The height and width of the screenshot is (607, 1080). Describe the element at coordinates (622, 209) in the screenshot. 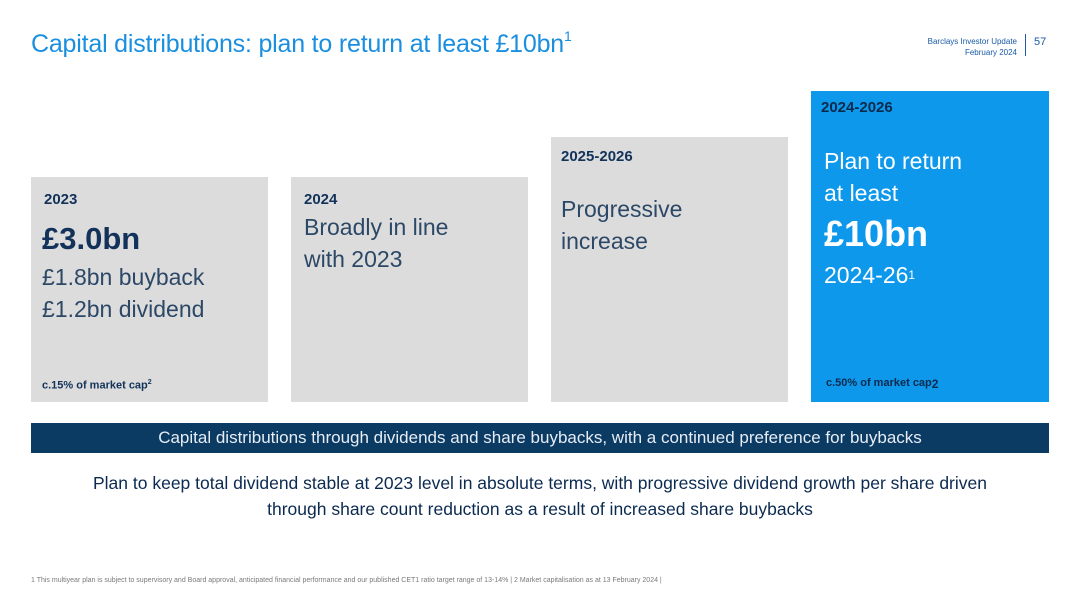

I see `card-line: Progressive` at that location.